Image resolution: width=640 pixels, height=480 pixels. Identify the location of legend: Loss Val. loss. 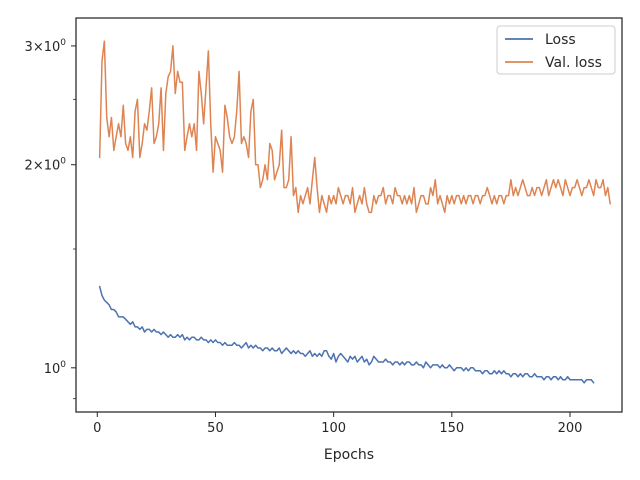
(556, 50).